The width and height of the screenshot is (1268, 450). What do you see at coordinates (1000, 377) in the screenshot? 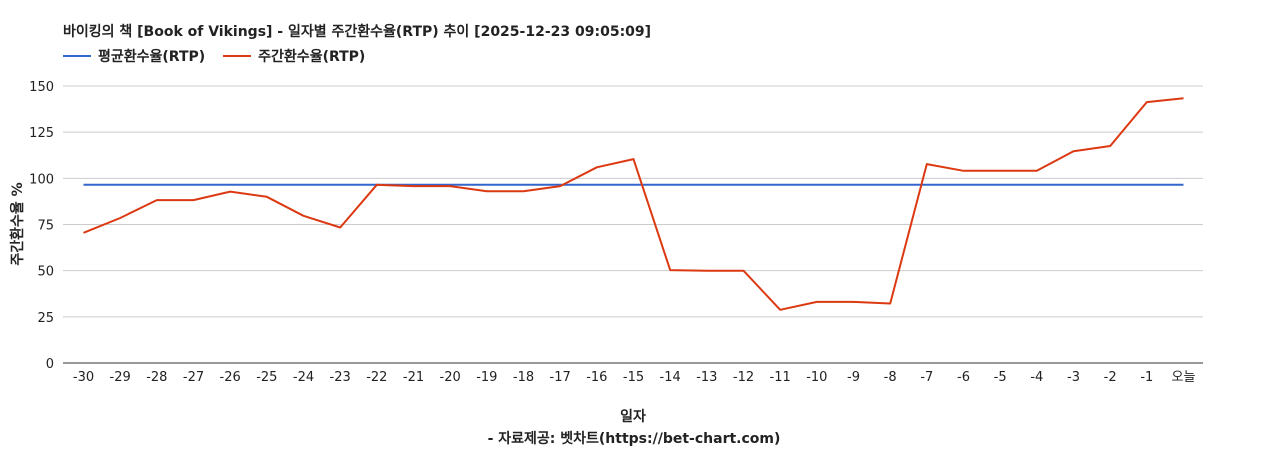
I see `x-tick-label: -5` at bounding box center [1000, 377].